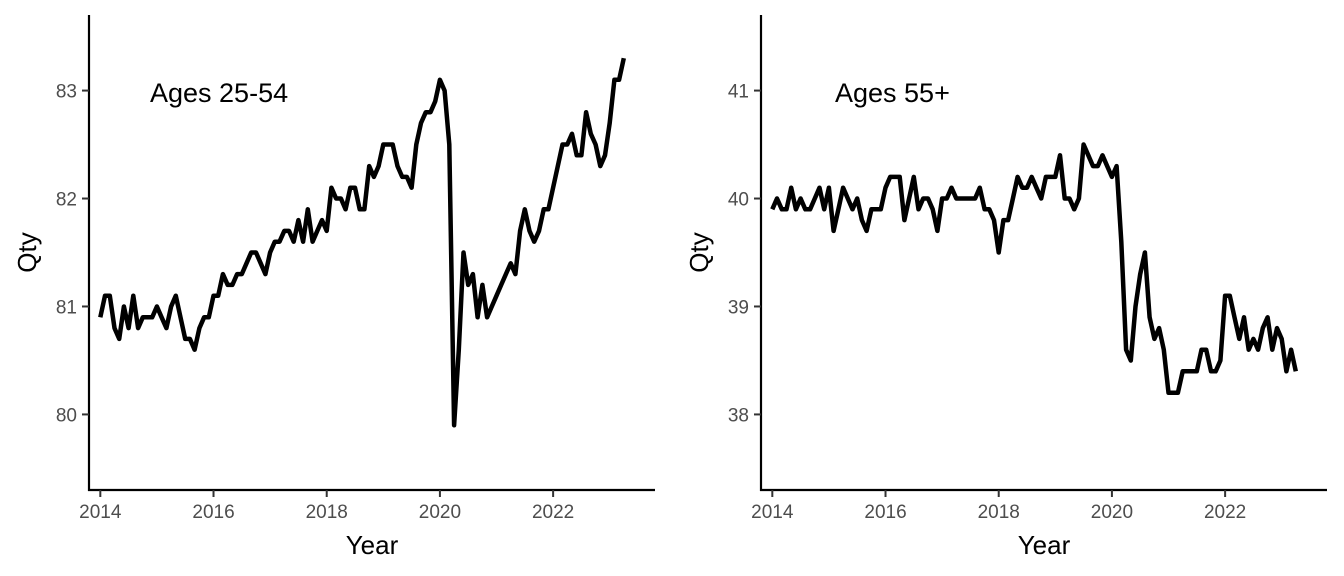  What do you see at coordinates (738, 200) in the screenshot?
I see `y-tick-label: 40` at bounding box center [738, 200].